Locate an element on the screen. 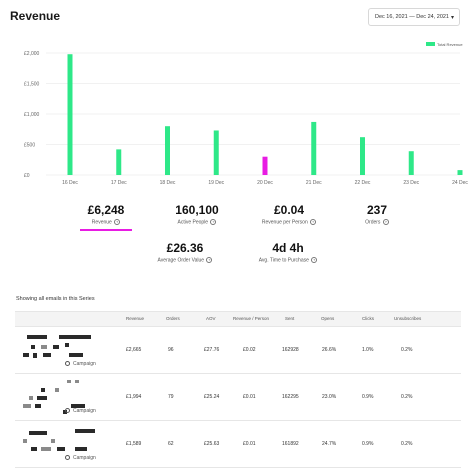 The height and width of the screenshot is (469, 474). cell-opens: 24.7% is located at coordinates (329, 444).